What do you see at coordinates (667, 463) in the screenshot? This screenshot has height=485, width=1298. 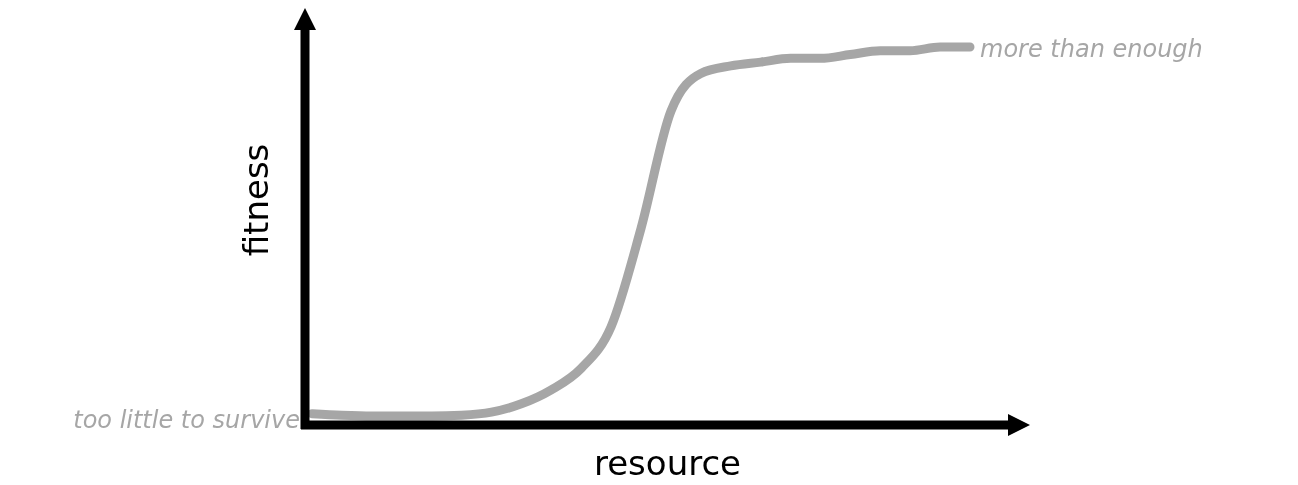 I see `x-axis-title: resource` at bounding box center [667, 463].